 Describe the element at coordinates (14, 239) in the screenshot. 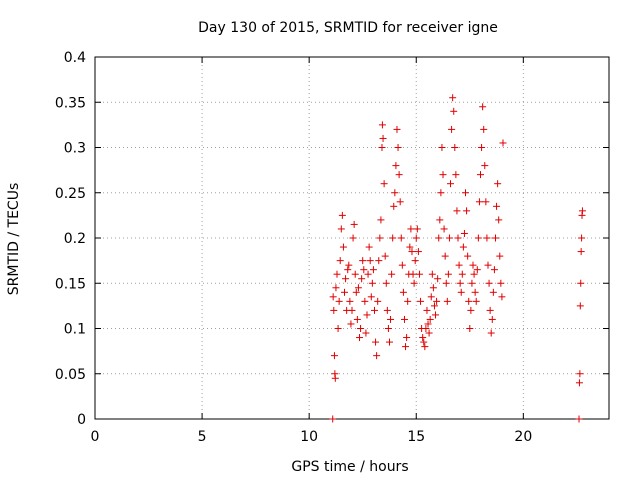

I see `y-axis-label: SRMTID / TECUs` at that location.